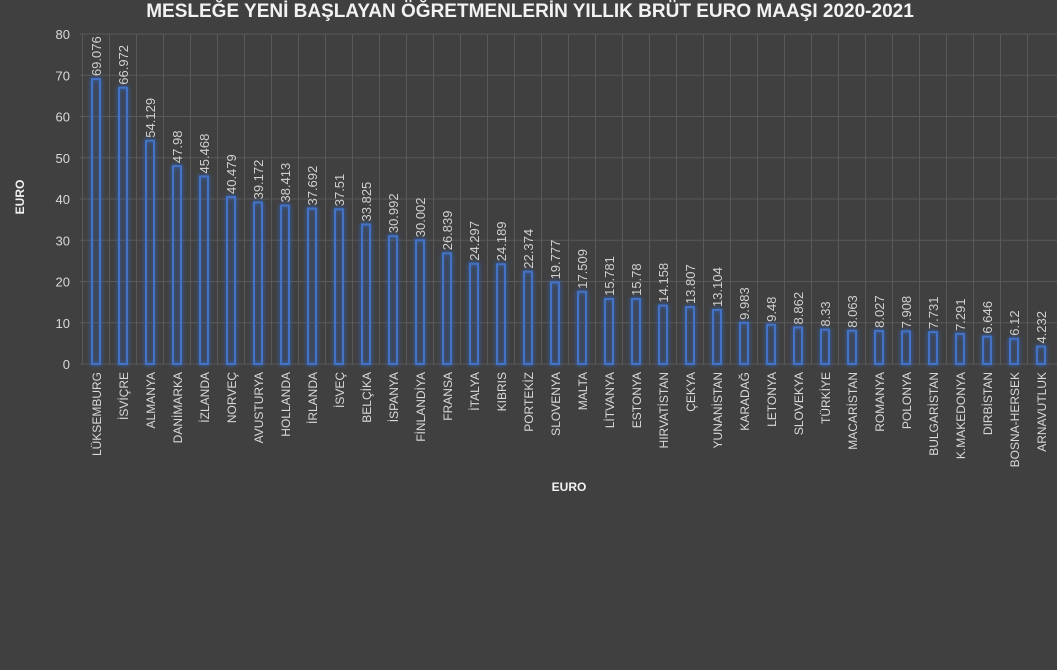  Describe the element at coordinates (124, 396) in the screenshot. I see `x-tick-label: İSVİÇRE` at that location.